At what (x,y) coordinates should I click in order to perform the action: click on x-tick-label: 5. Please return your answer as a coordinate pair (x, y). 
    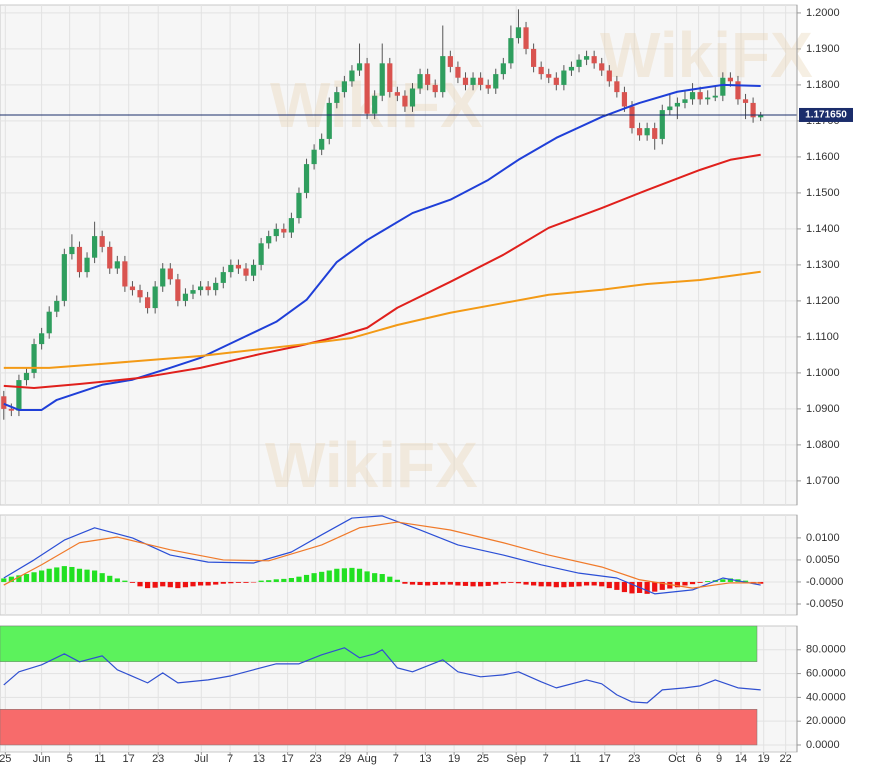
    Looking at the image, I should click on (70, 759).